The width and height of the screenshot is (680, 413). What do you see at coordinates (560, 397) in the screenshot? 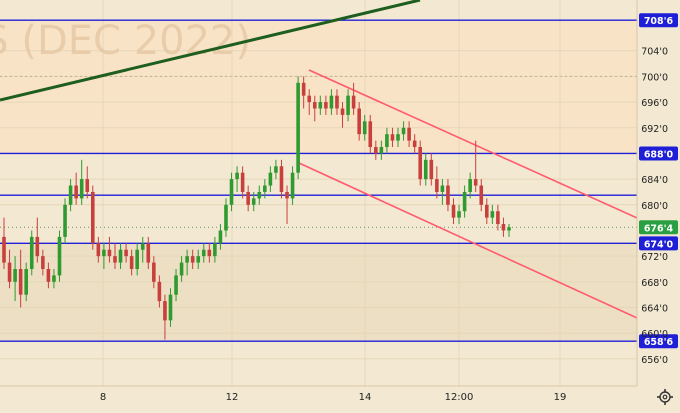
I see `time-tick-label: 19` at bounding box center [560, 397].